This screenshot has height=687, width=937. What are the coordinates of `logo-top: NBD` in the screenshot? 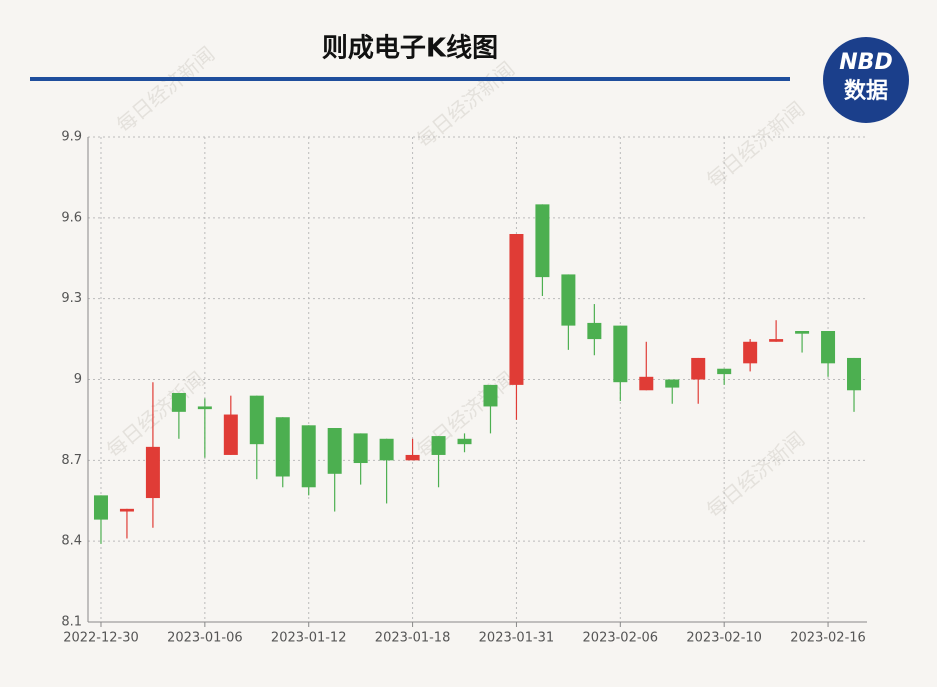 It's located at (865, 62).